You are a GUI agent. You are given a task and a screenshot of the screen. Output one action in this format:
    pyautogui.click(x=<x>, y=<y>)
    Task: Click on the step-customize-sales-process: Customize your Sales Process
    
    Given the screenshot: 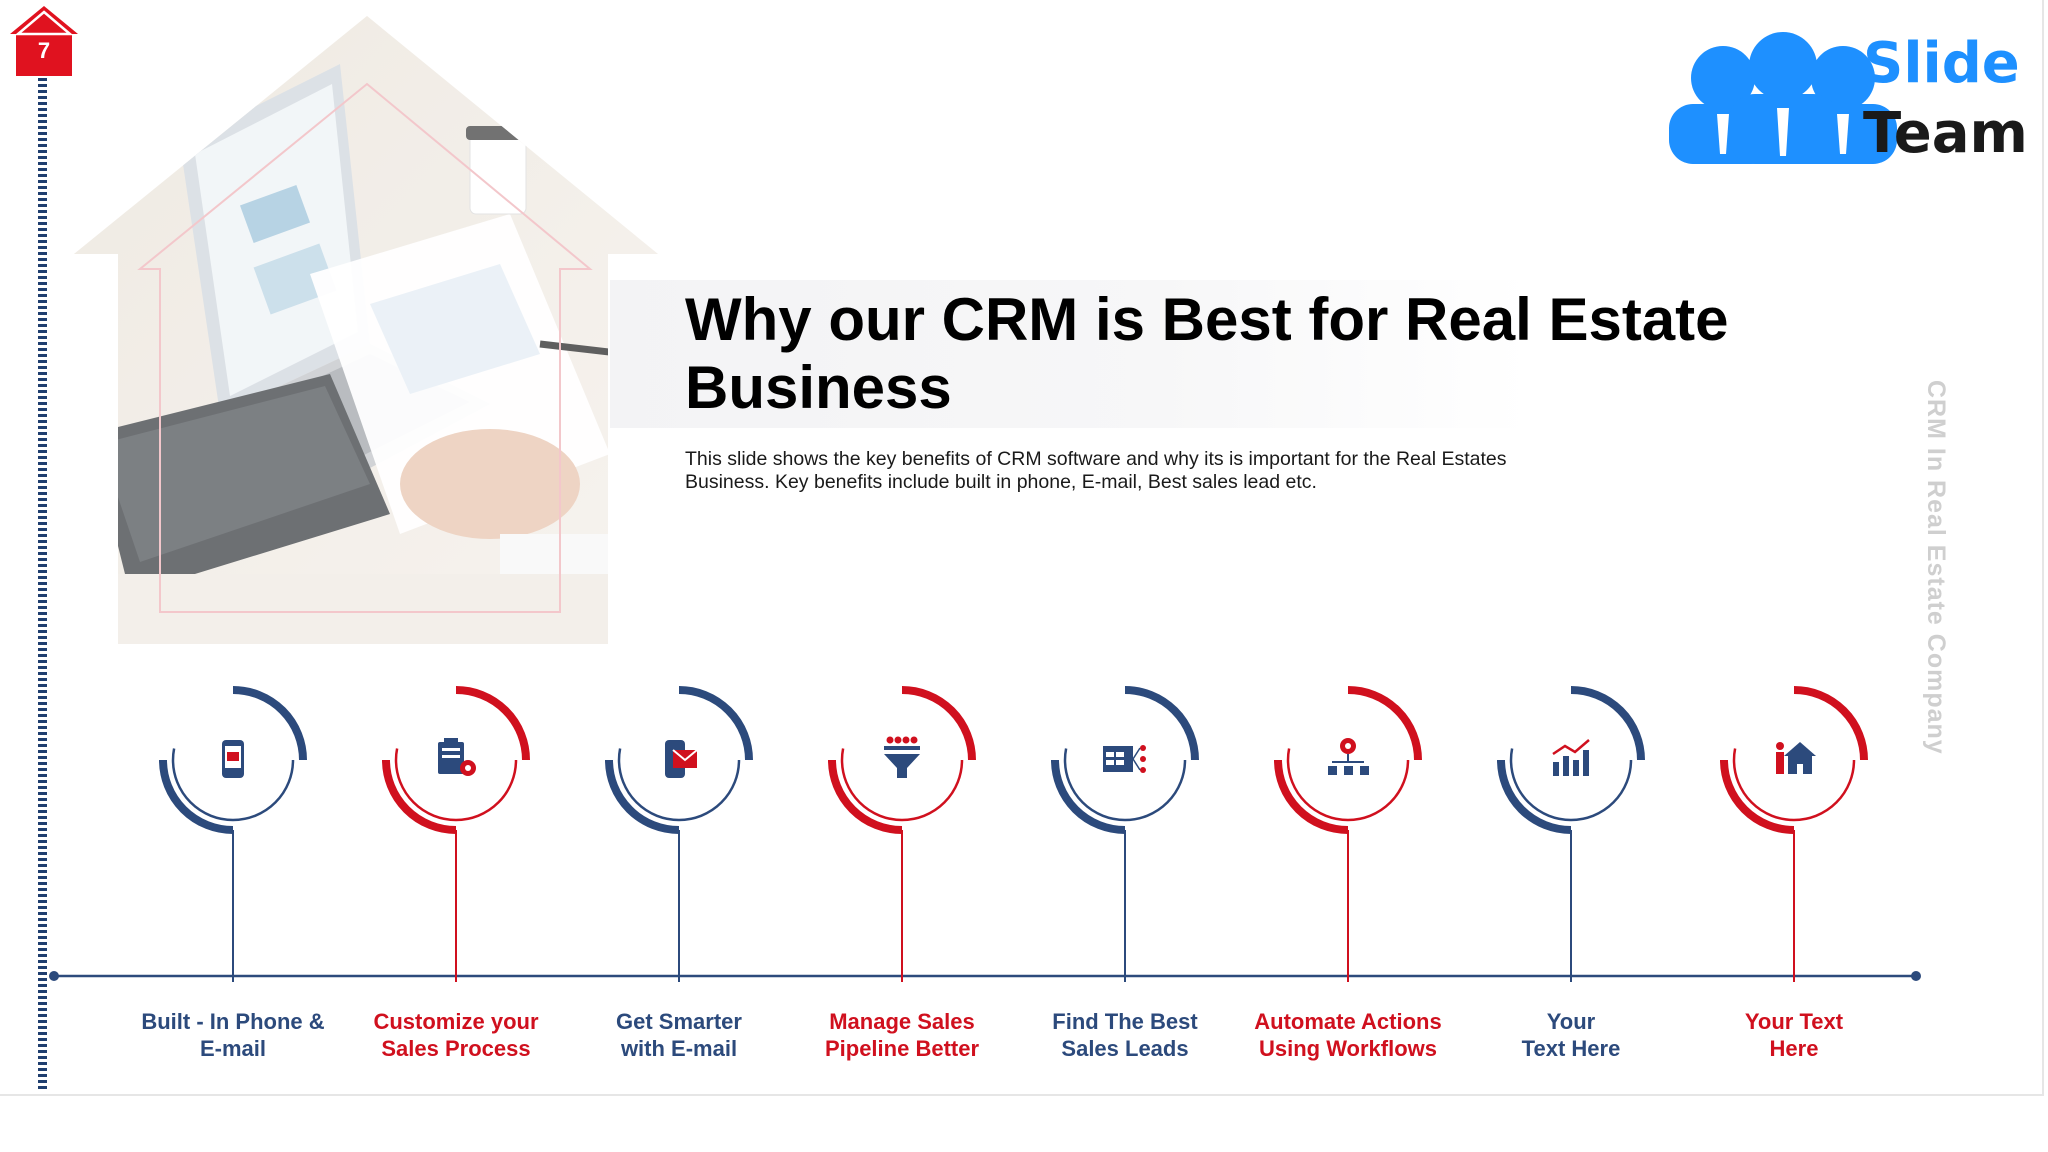 What is the action you would take?
    pyautogui.click(x=451, y=880)
    